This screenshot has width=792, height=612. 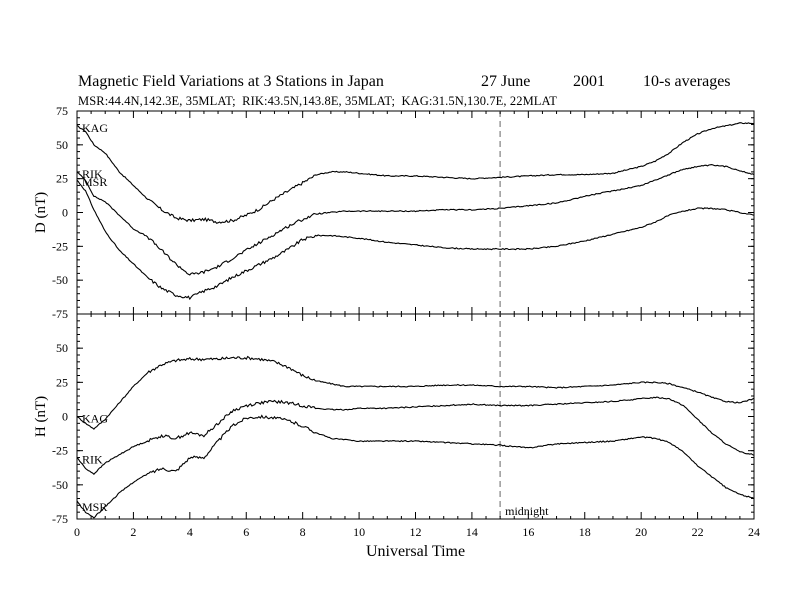 I want to click on x-tick-label: 2, so click(x=133, y=532).